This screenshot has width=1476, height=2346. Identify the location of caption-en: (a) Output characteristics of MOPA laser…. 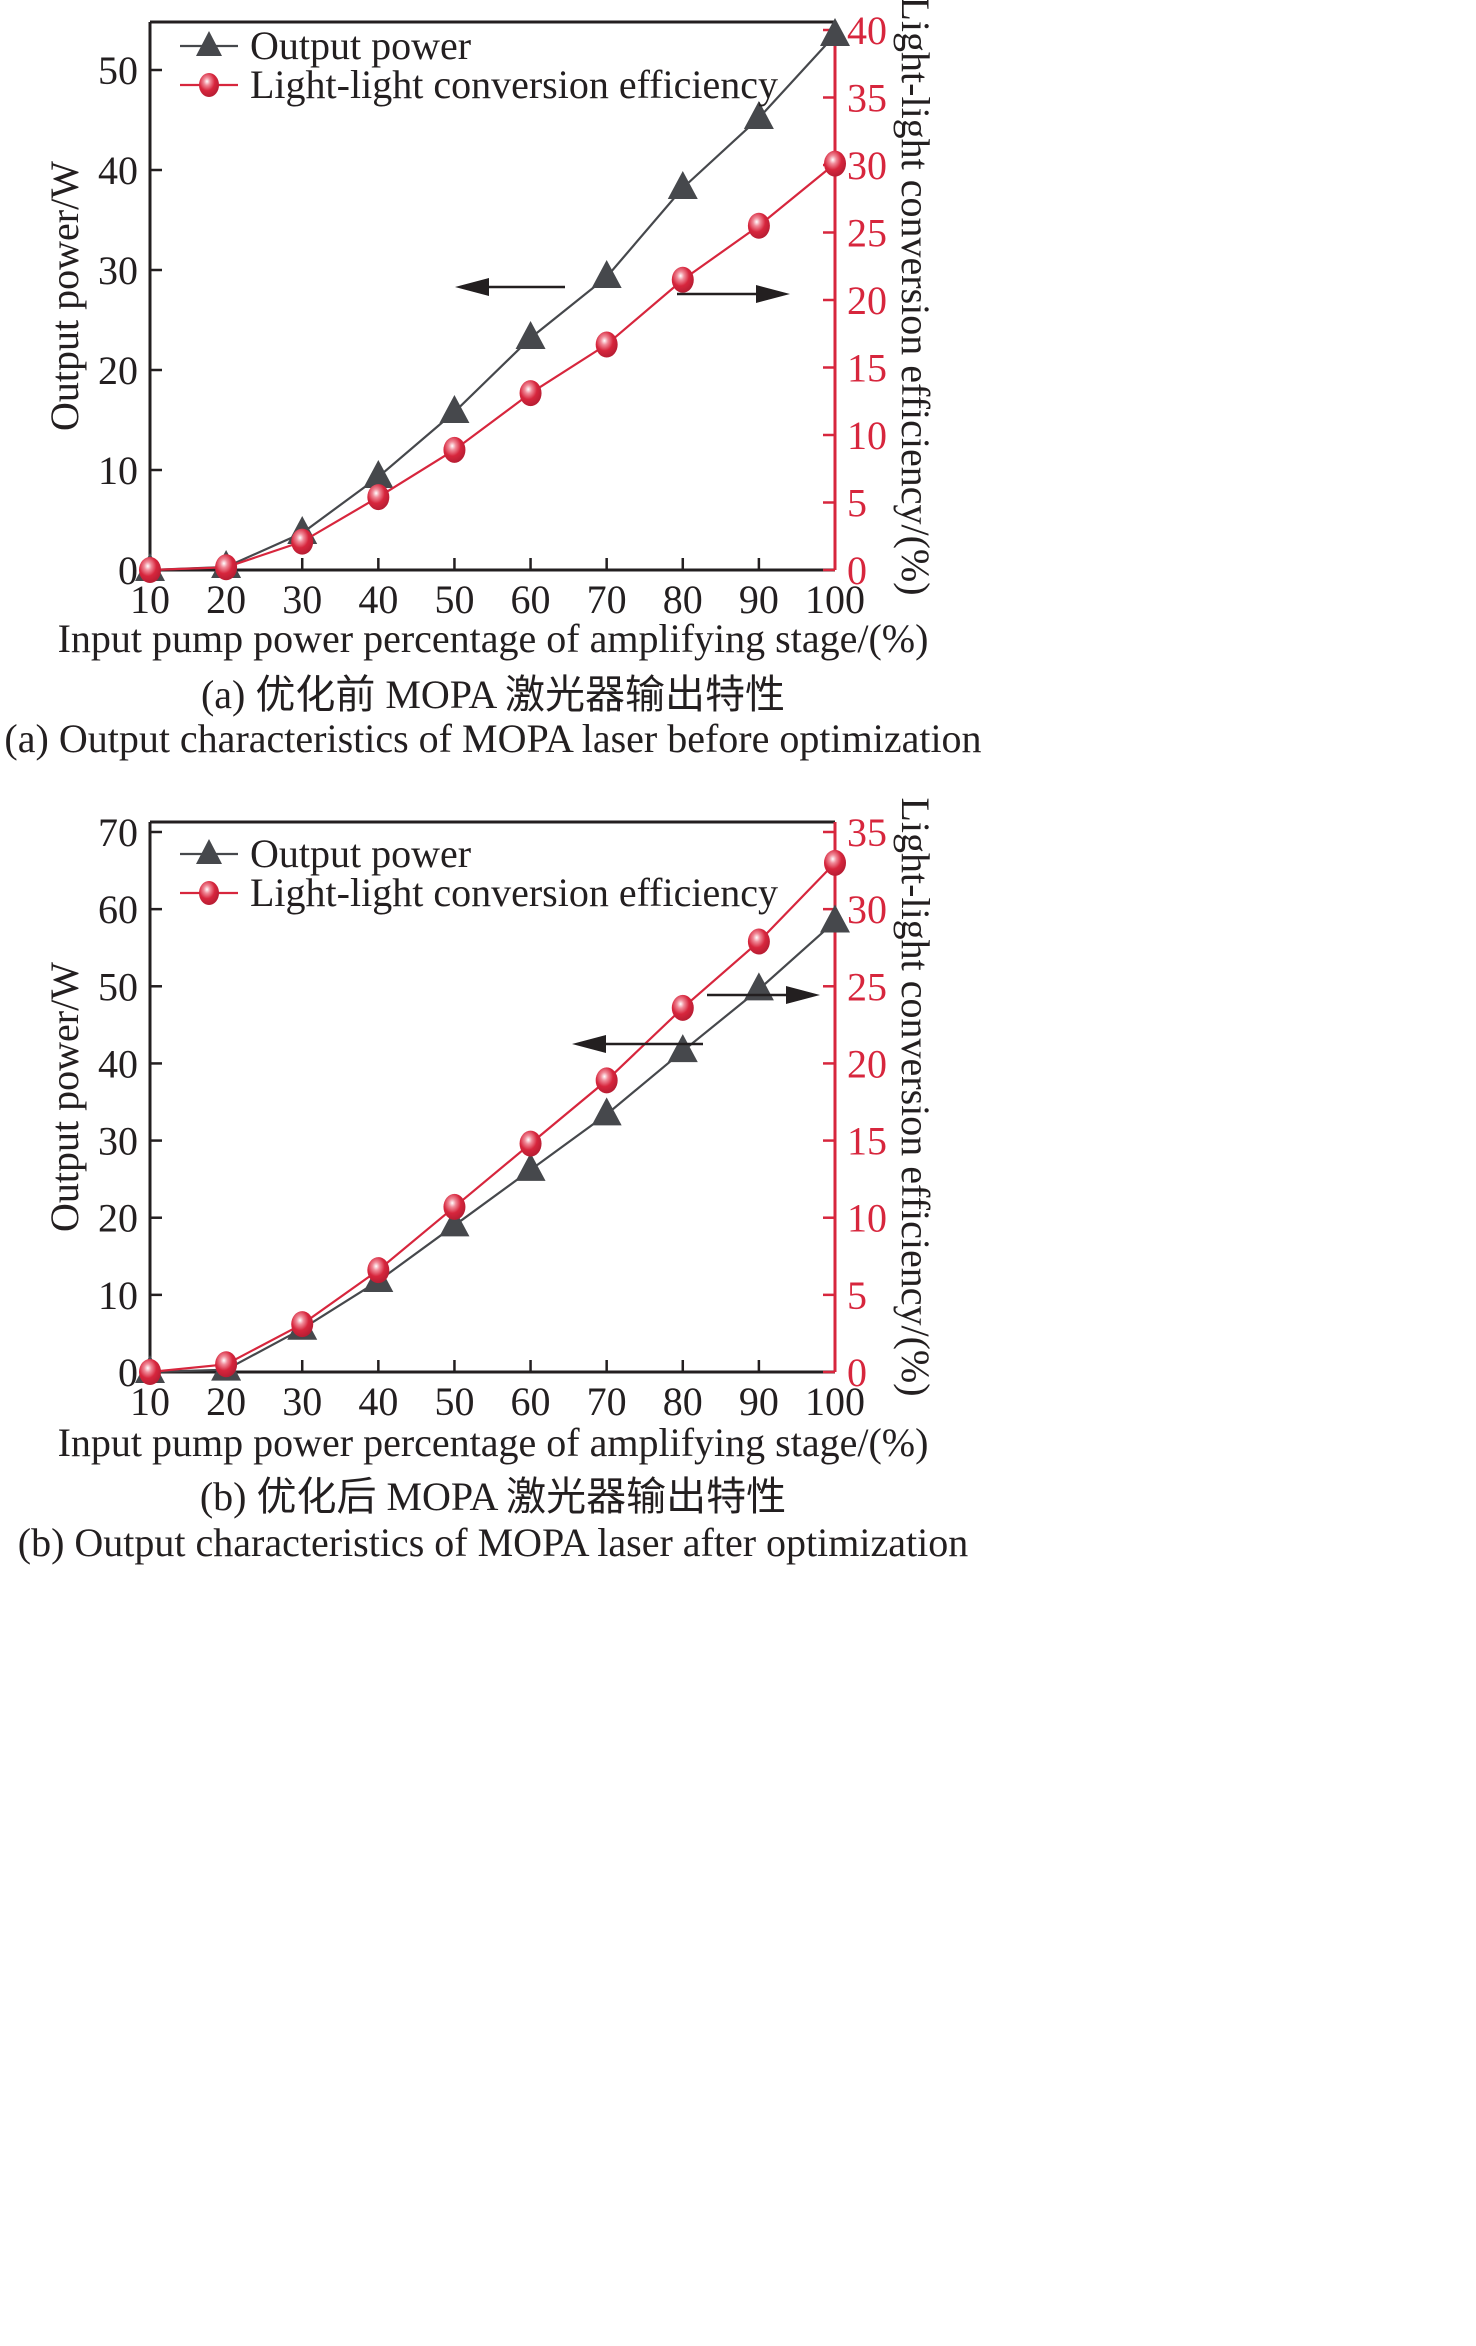
(492, 738).